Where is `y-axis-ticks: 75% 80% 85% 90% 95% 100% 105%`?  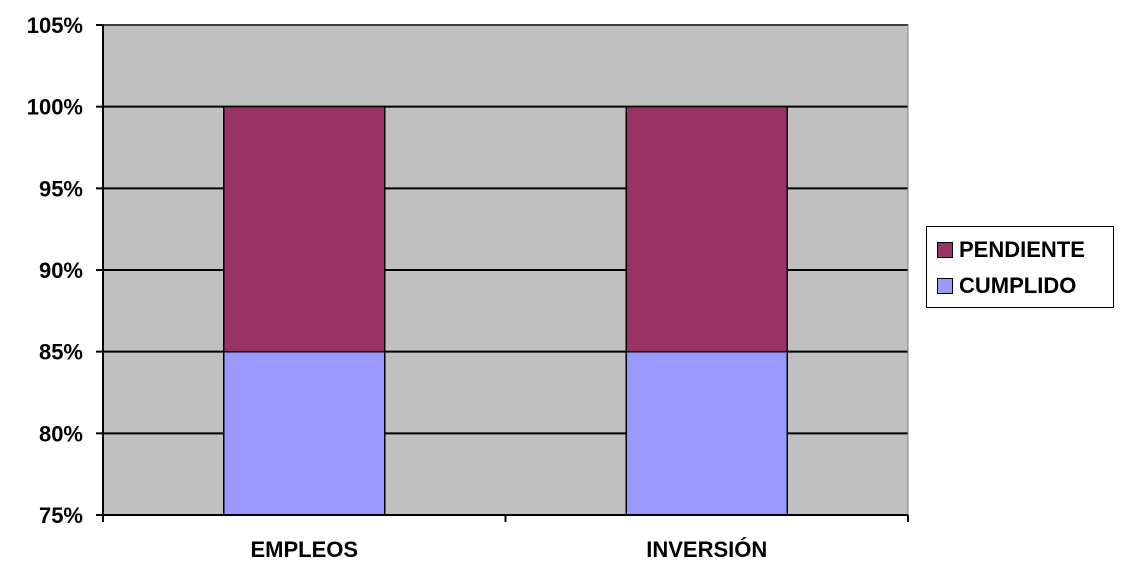 y-axis-ticks: 75% 80% 85% 90% 95% 100% 105% is located at coordinates (65, 270).